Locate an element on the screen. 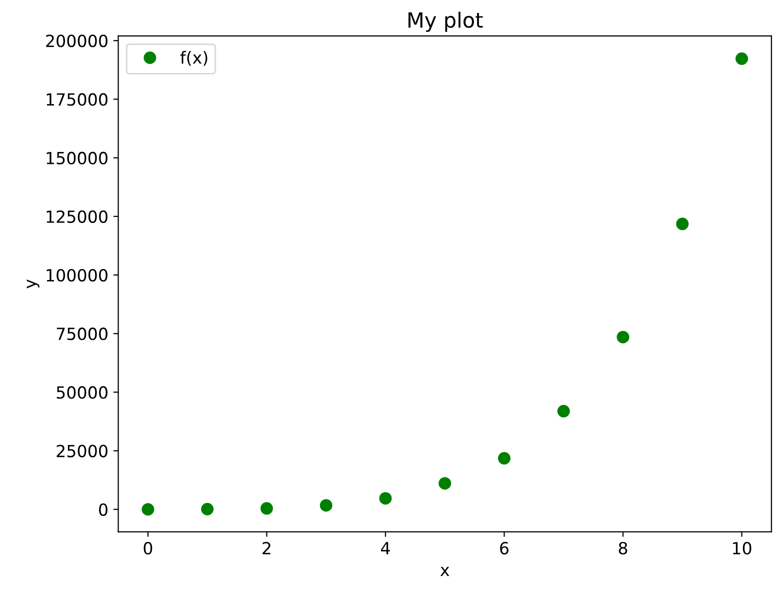  y-tick-label: 150000 is located at coordinates (77, 158).